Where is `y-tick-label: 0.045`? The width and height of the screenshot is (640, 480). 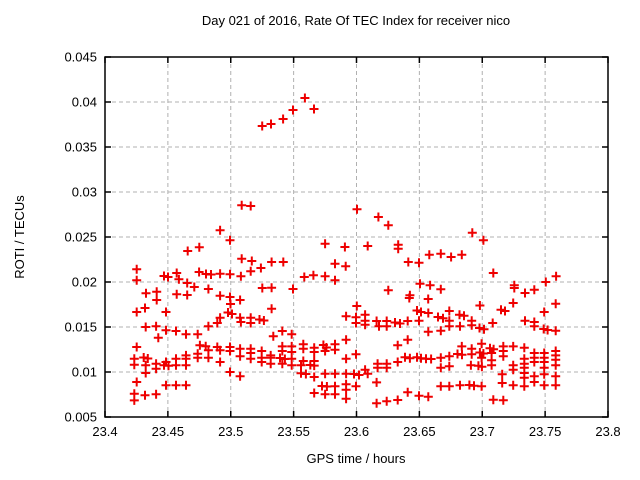
y-tick-label: 0.045 is located at coordinates (80, 57).